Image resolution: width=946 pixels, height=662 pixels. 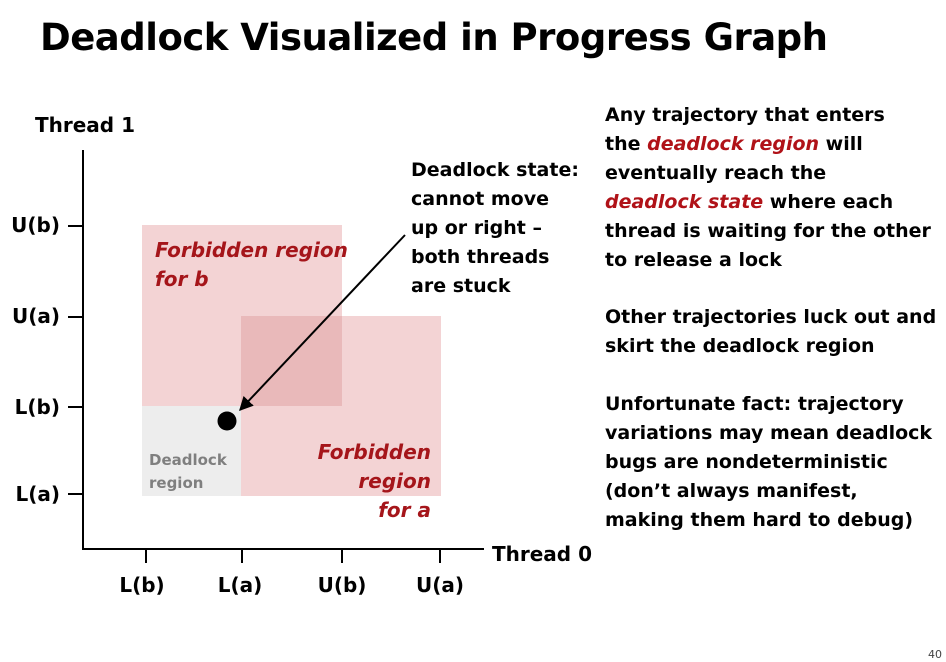 What do you see at coordinates (733, 144) in the screenshot?
I see `emphasis-deadlock-region: deadlock region` at bounding box center [733, 144].